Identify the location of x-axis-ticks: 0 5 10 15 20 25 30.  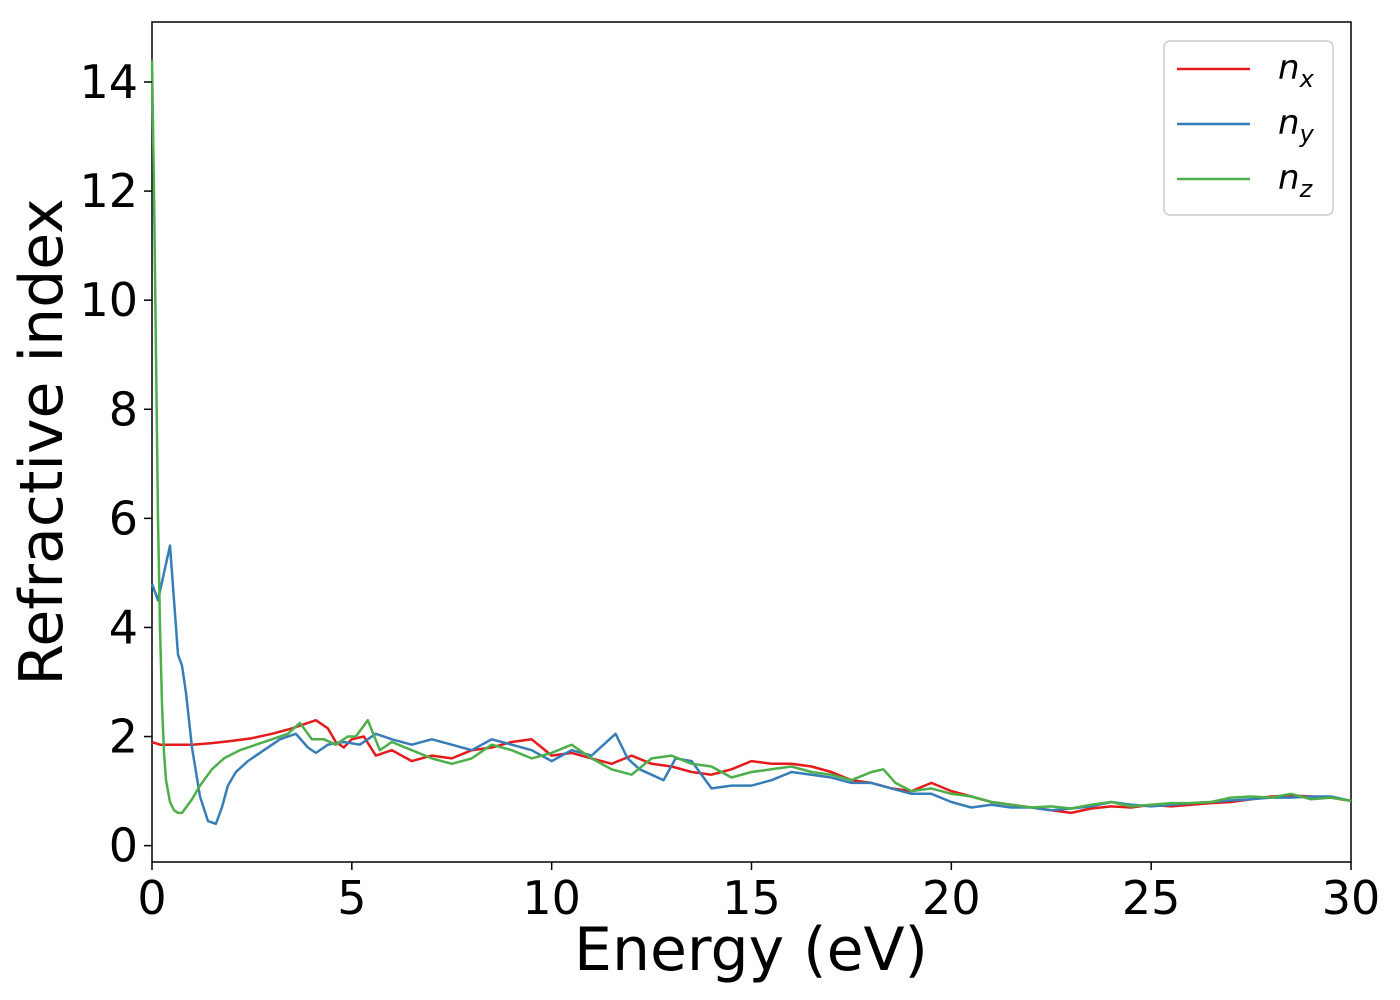
(758, 893).